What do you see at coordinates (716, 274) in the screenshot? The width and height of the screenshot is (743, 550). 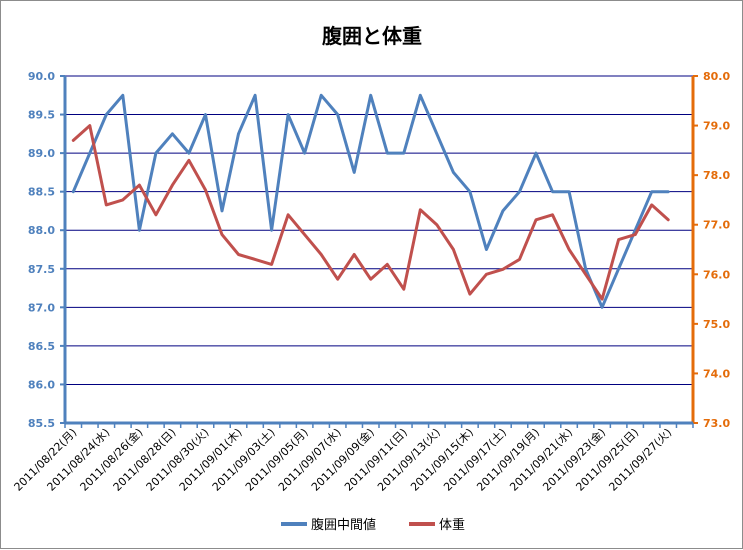 I see `right-tick-label-3: 76.0` at bounding box center [716, 274].